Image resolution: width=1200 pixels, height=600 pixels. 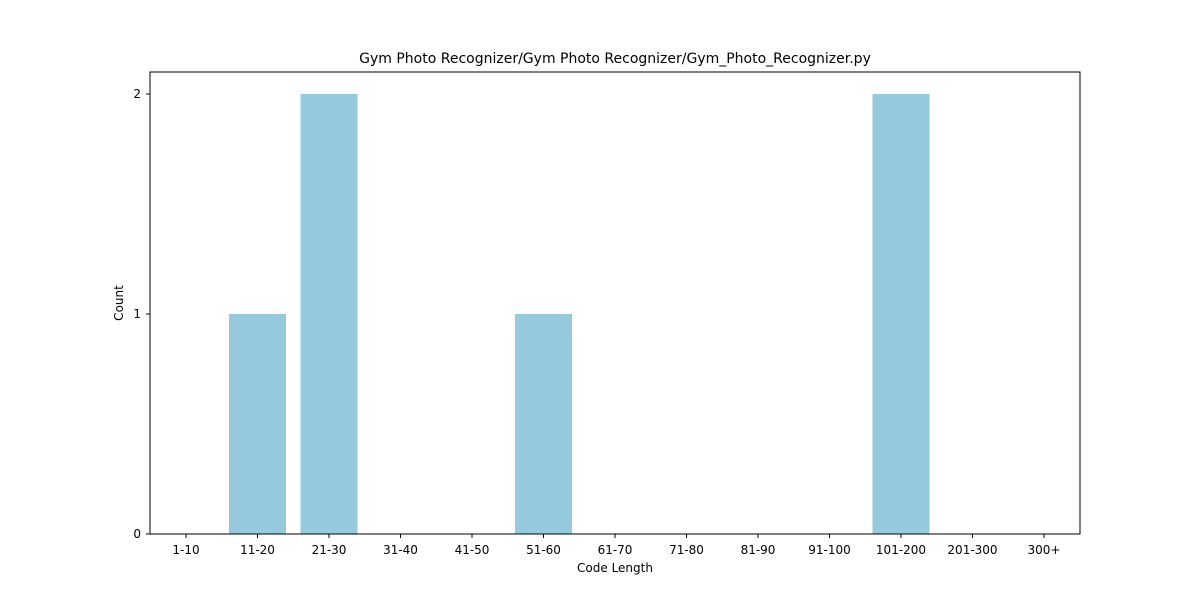 I want to click on y-tick-label: 0, so click(x=137, y=534).